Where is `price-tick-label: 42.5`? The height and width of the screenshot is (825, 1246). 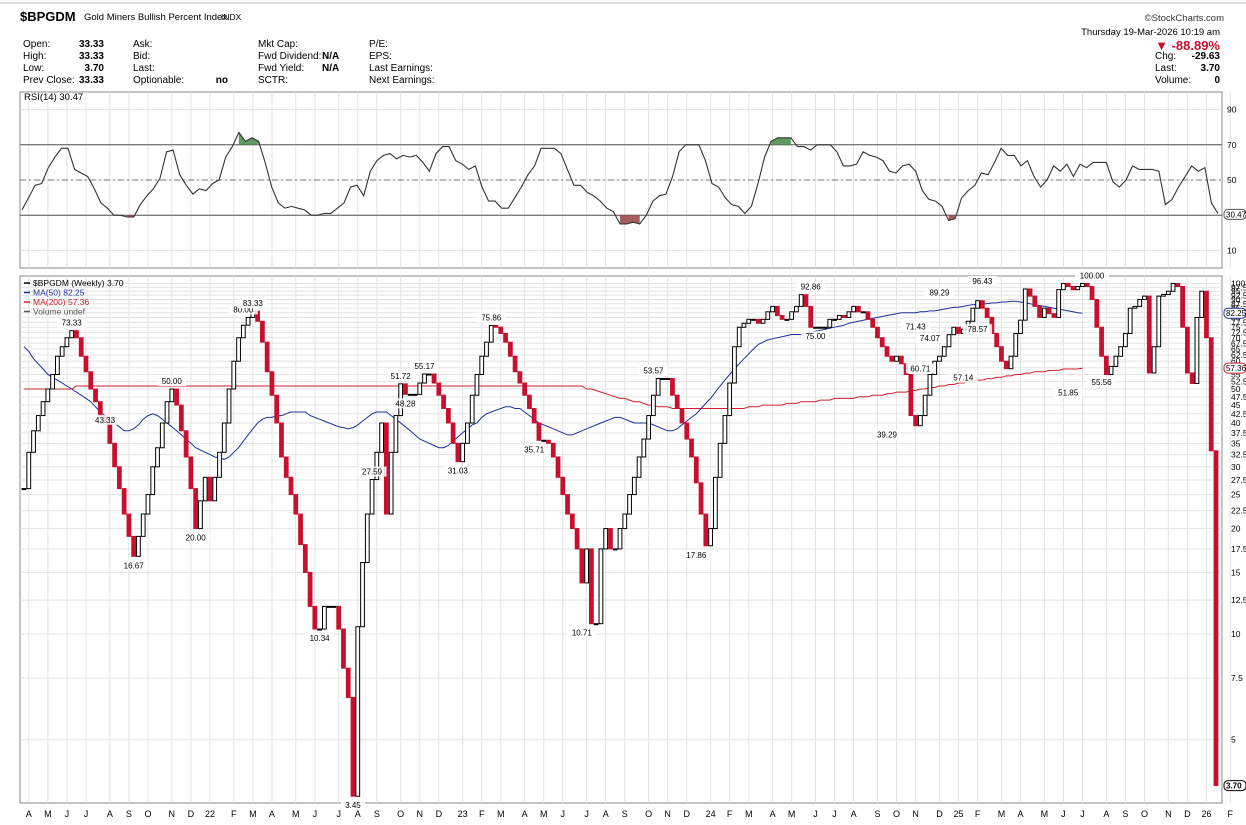 price-tick-label: 42.5 is located at coordinates (1238, 414).